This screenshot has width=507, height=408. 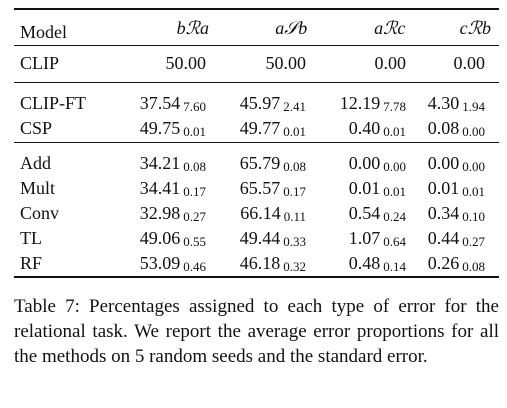 I want to click on table-cell: 0.40 0.01, so click(x=356, y=128).